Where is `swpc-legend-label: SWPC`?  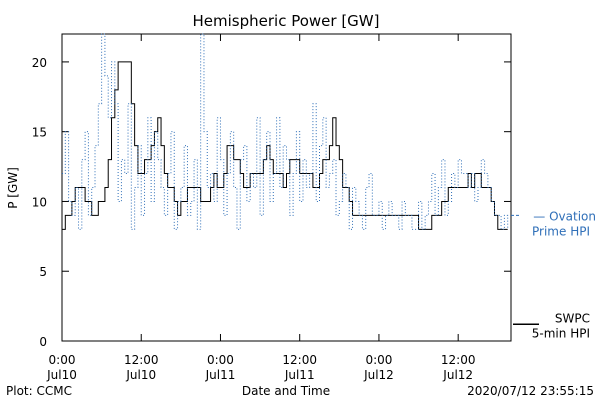 swpc-legend-label: SWPC is located at coordinates (572, 318).